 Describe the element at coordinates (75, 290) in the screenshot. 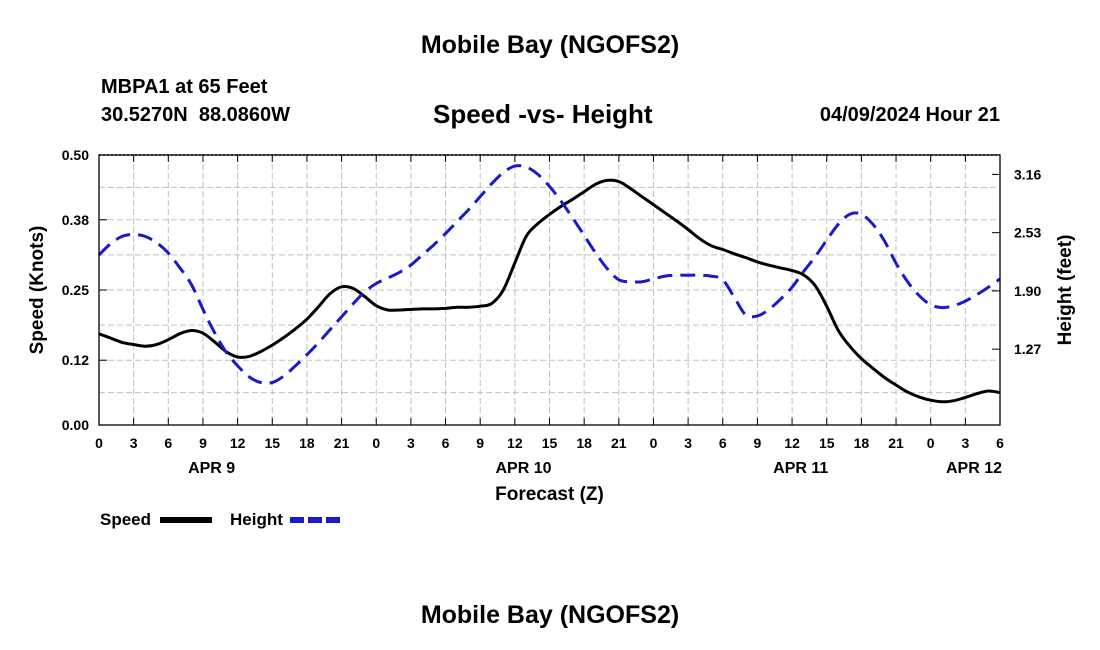

I see `y-tick-label: 0.25` at that location.